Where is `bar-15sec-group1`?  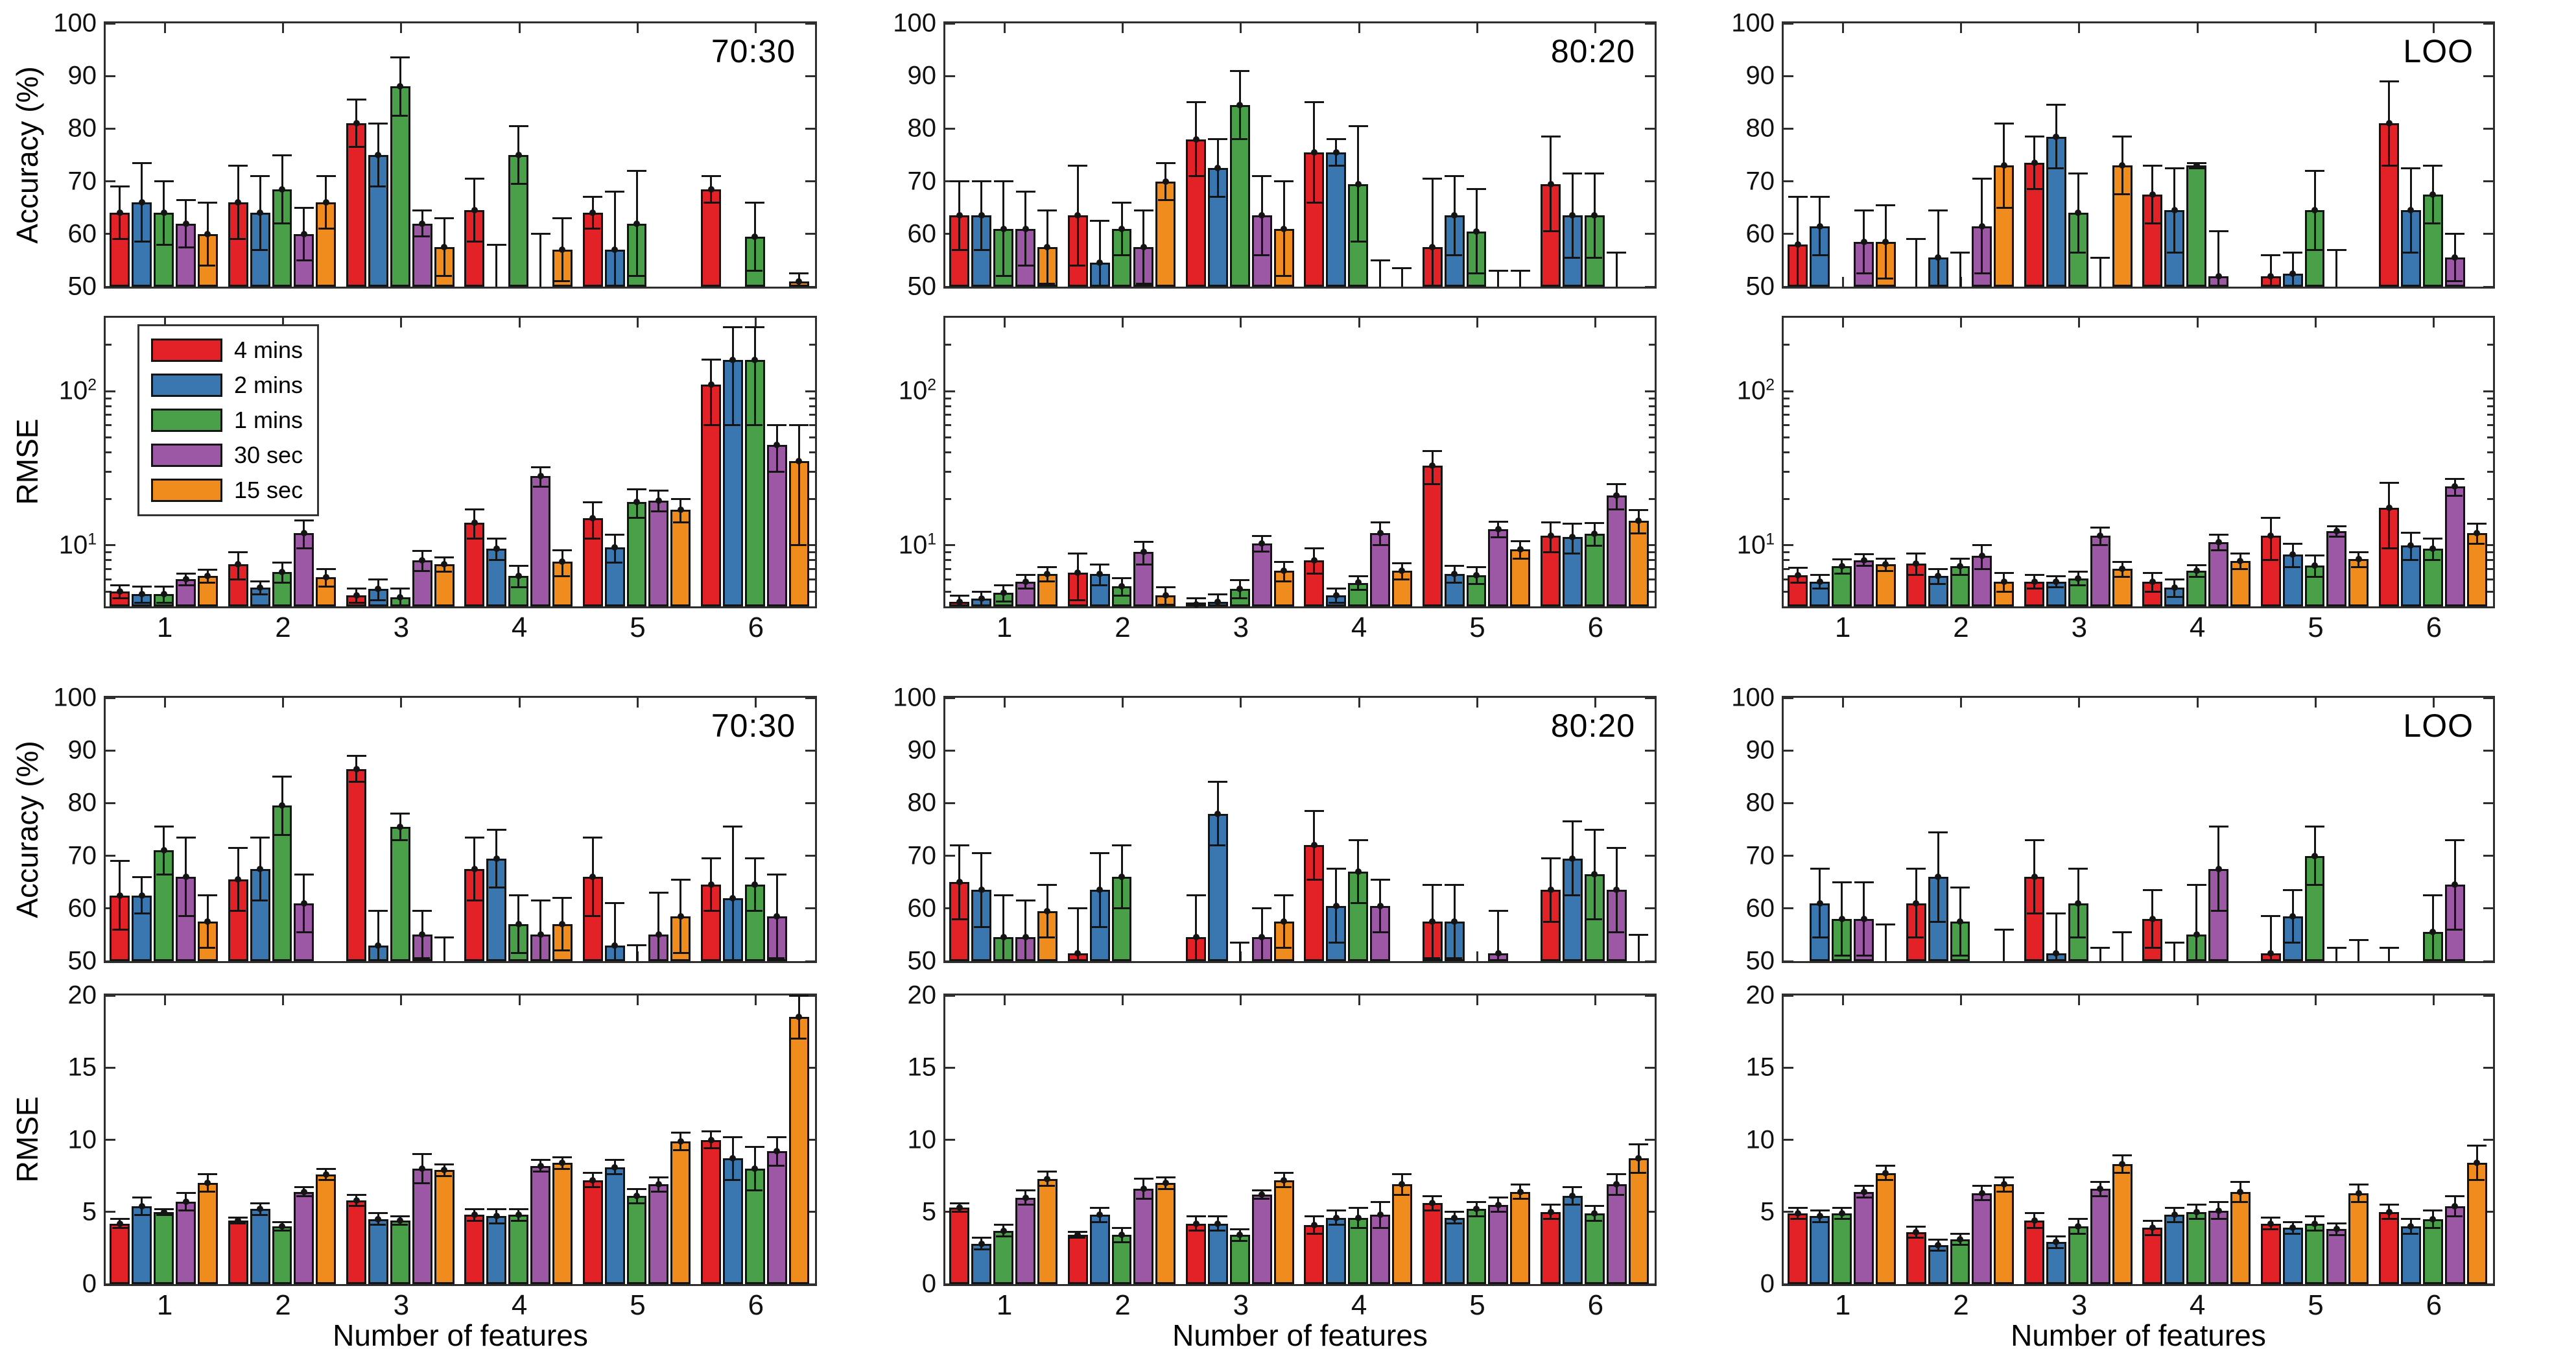
bar-15sec-group1 is located at coordinates (1047, 1231).